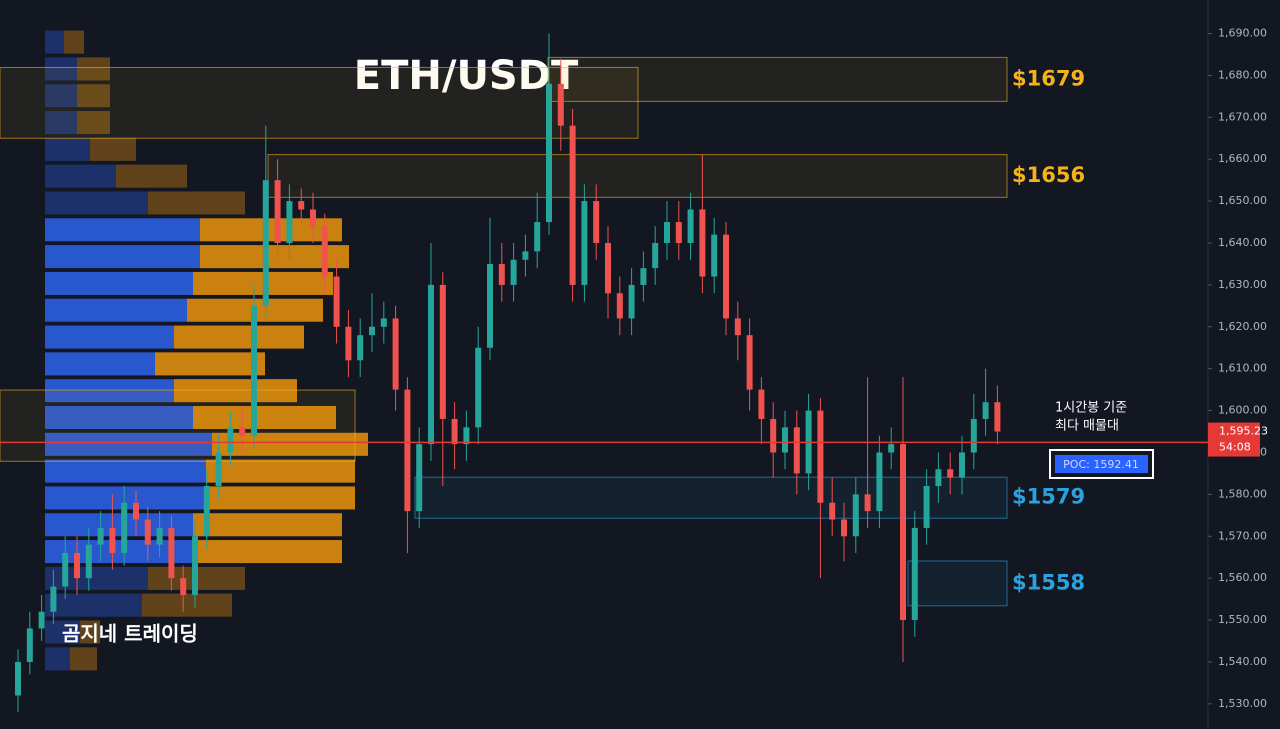 This screenshot has width=1280, height=729. What do you see at coordinates (1242, 326) in the screenshot?
I see `y-tick-label: 1,620.00` at bounding box center [1242, 326].